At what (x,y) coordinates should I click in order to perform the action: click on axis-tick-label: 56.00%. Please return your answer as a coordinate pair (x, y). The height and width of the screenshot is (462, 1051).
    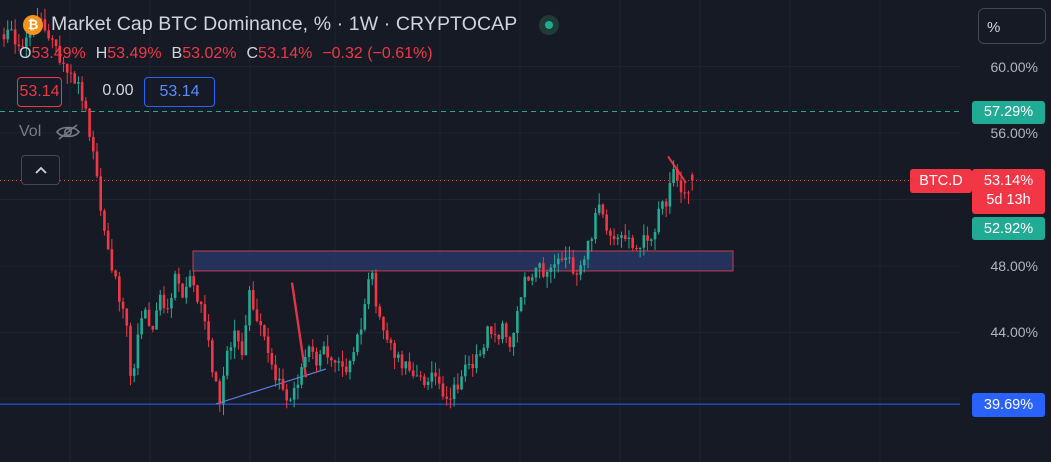
    Looking at the image, I should click on (1014, 133).